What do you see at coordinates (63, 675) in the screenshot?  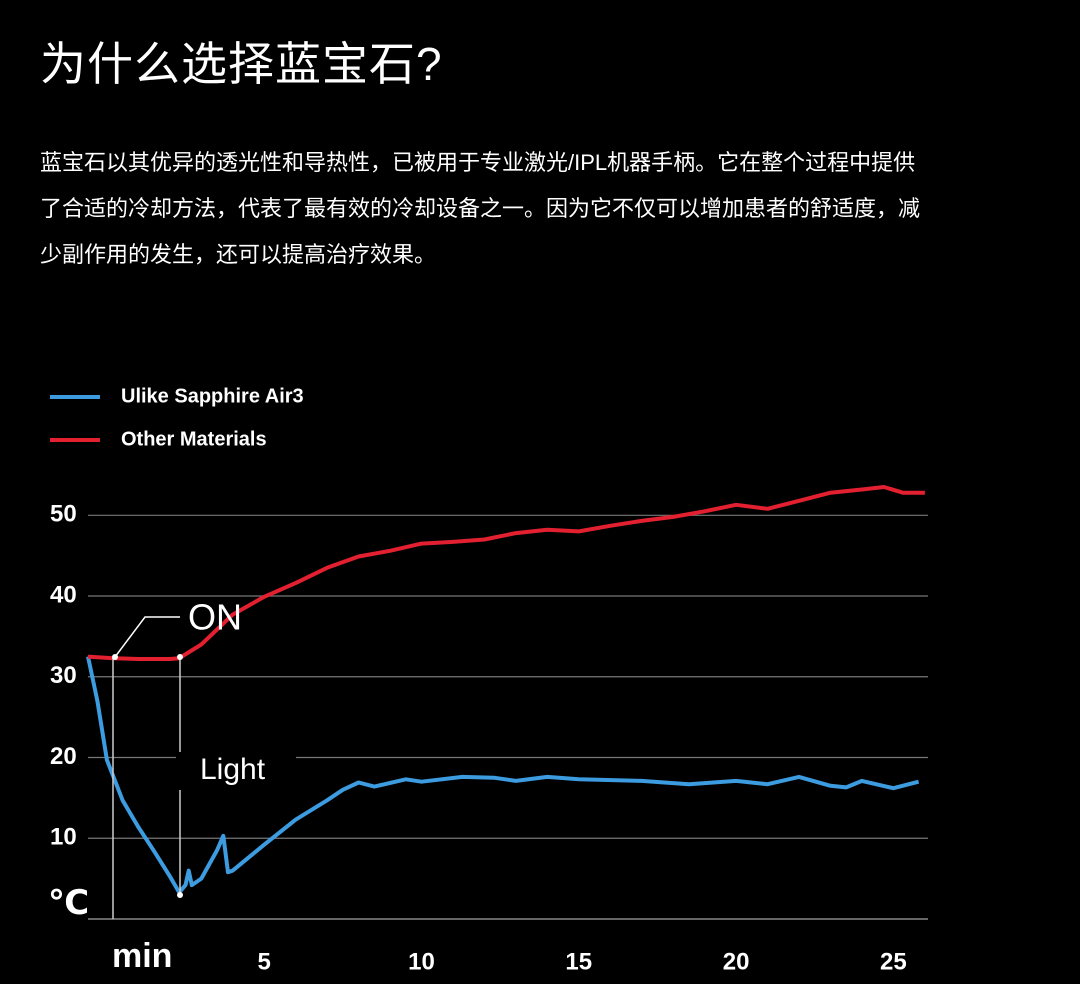 I see `y-tick-label: 30` at bounding box center [63, 675].